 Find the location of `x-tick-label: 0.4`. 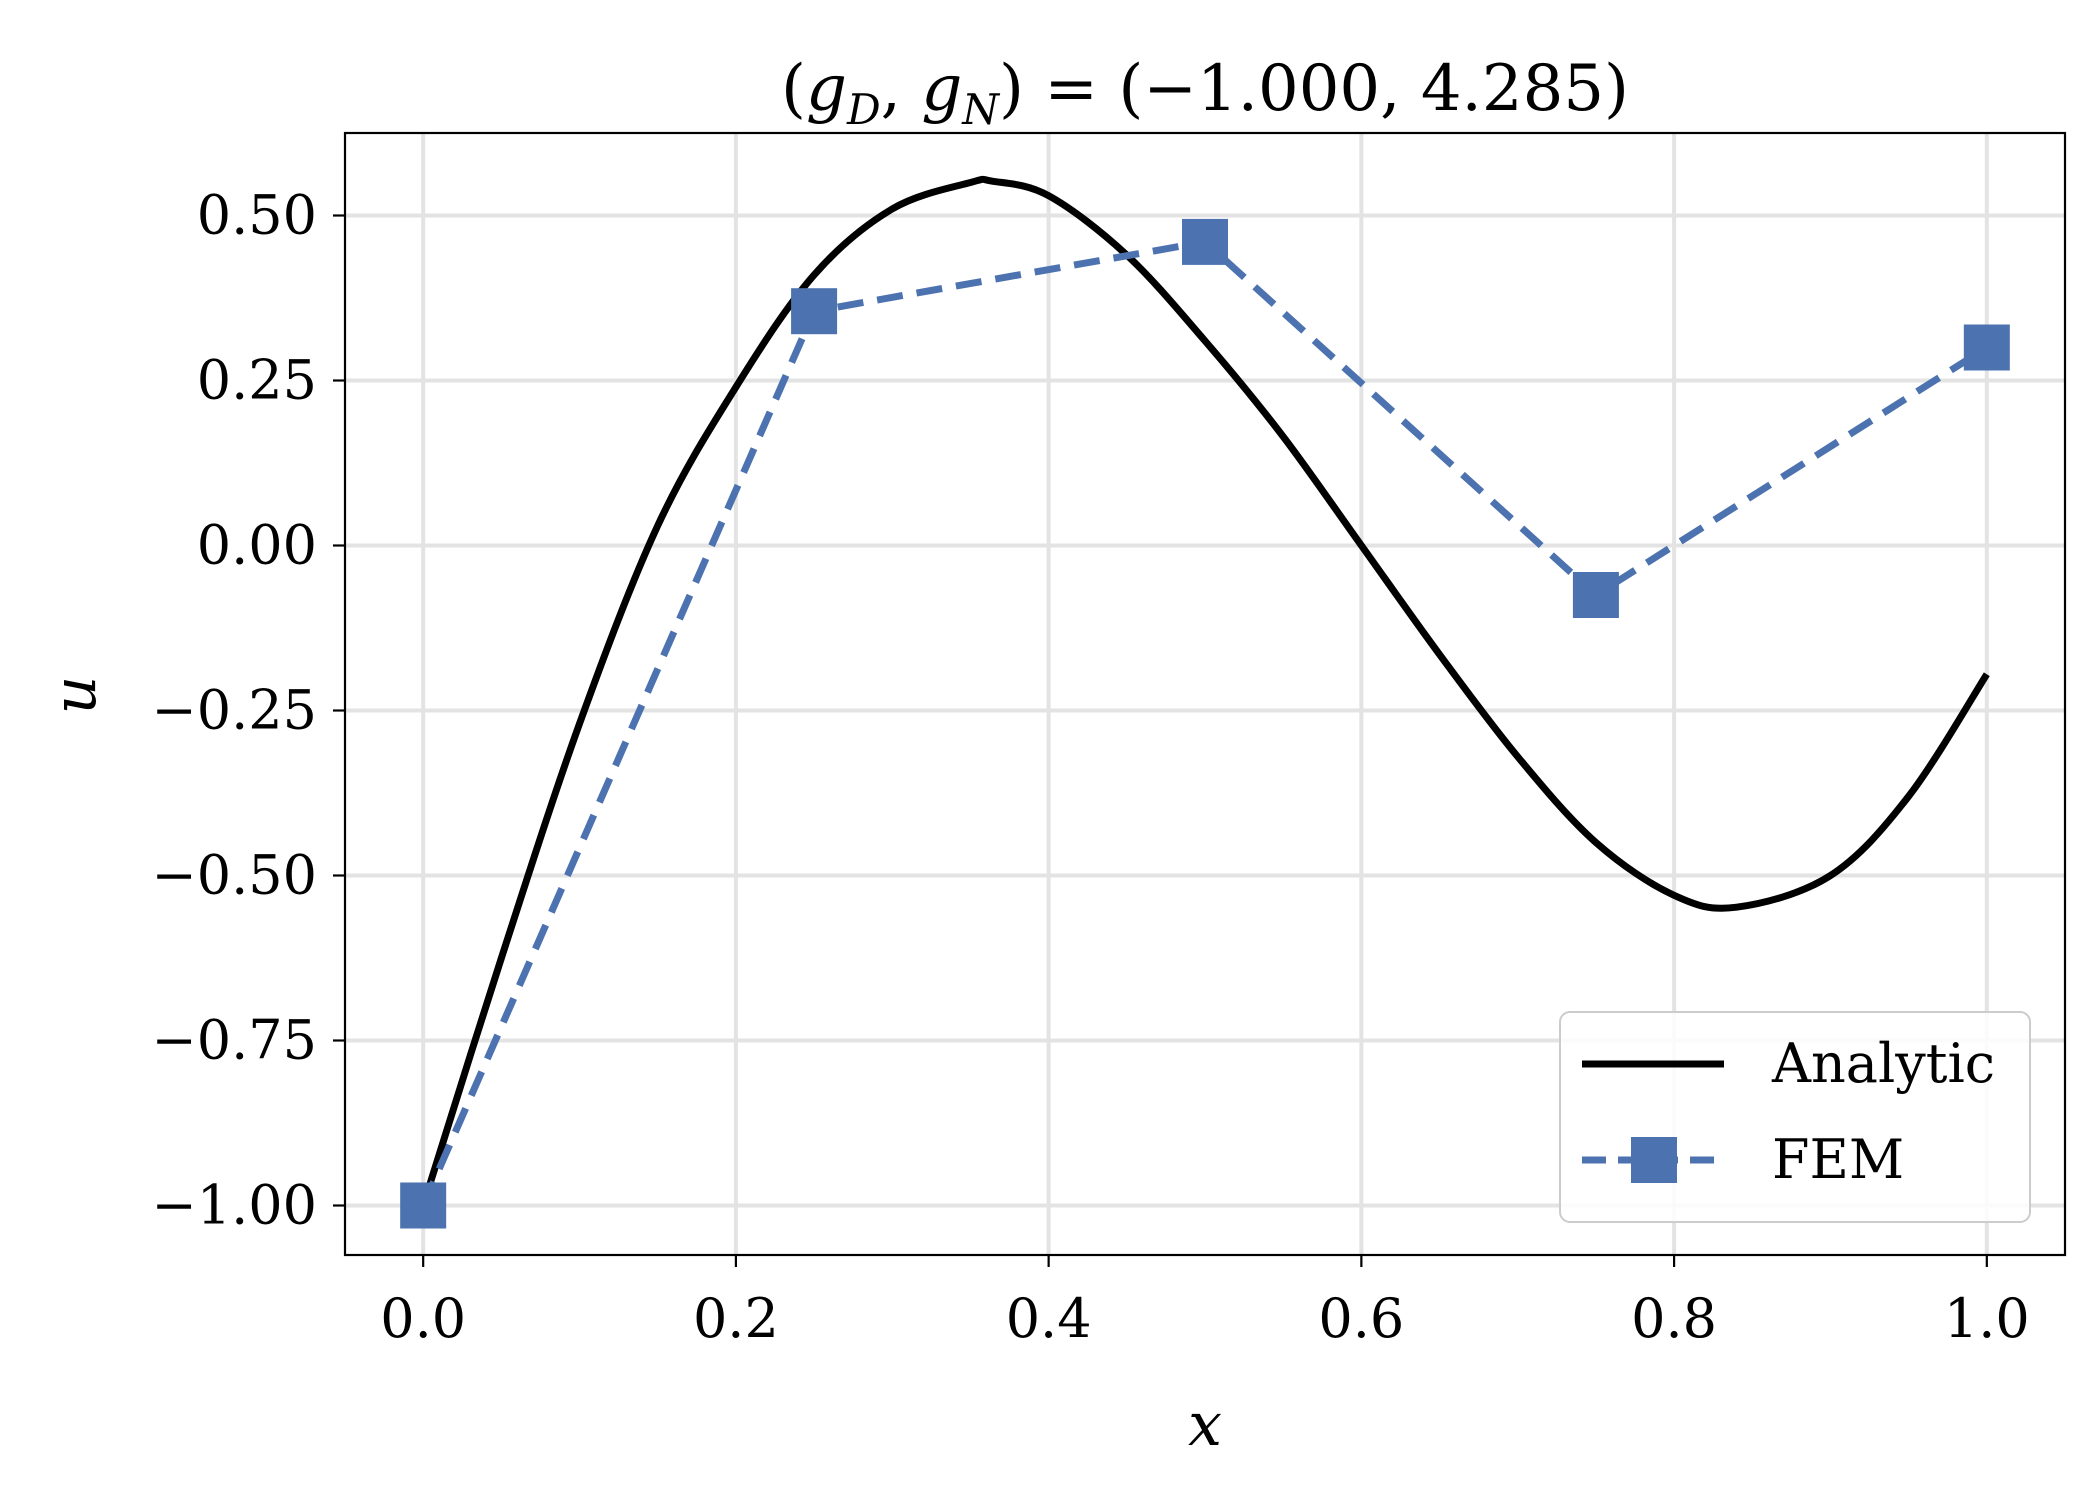

x-tick-label: 0.4 is located at coordinates (1049, 1318).